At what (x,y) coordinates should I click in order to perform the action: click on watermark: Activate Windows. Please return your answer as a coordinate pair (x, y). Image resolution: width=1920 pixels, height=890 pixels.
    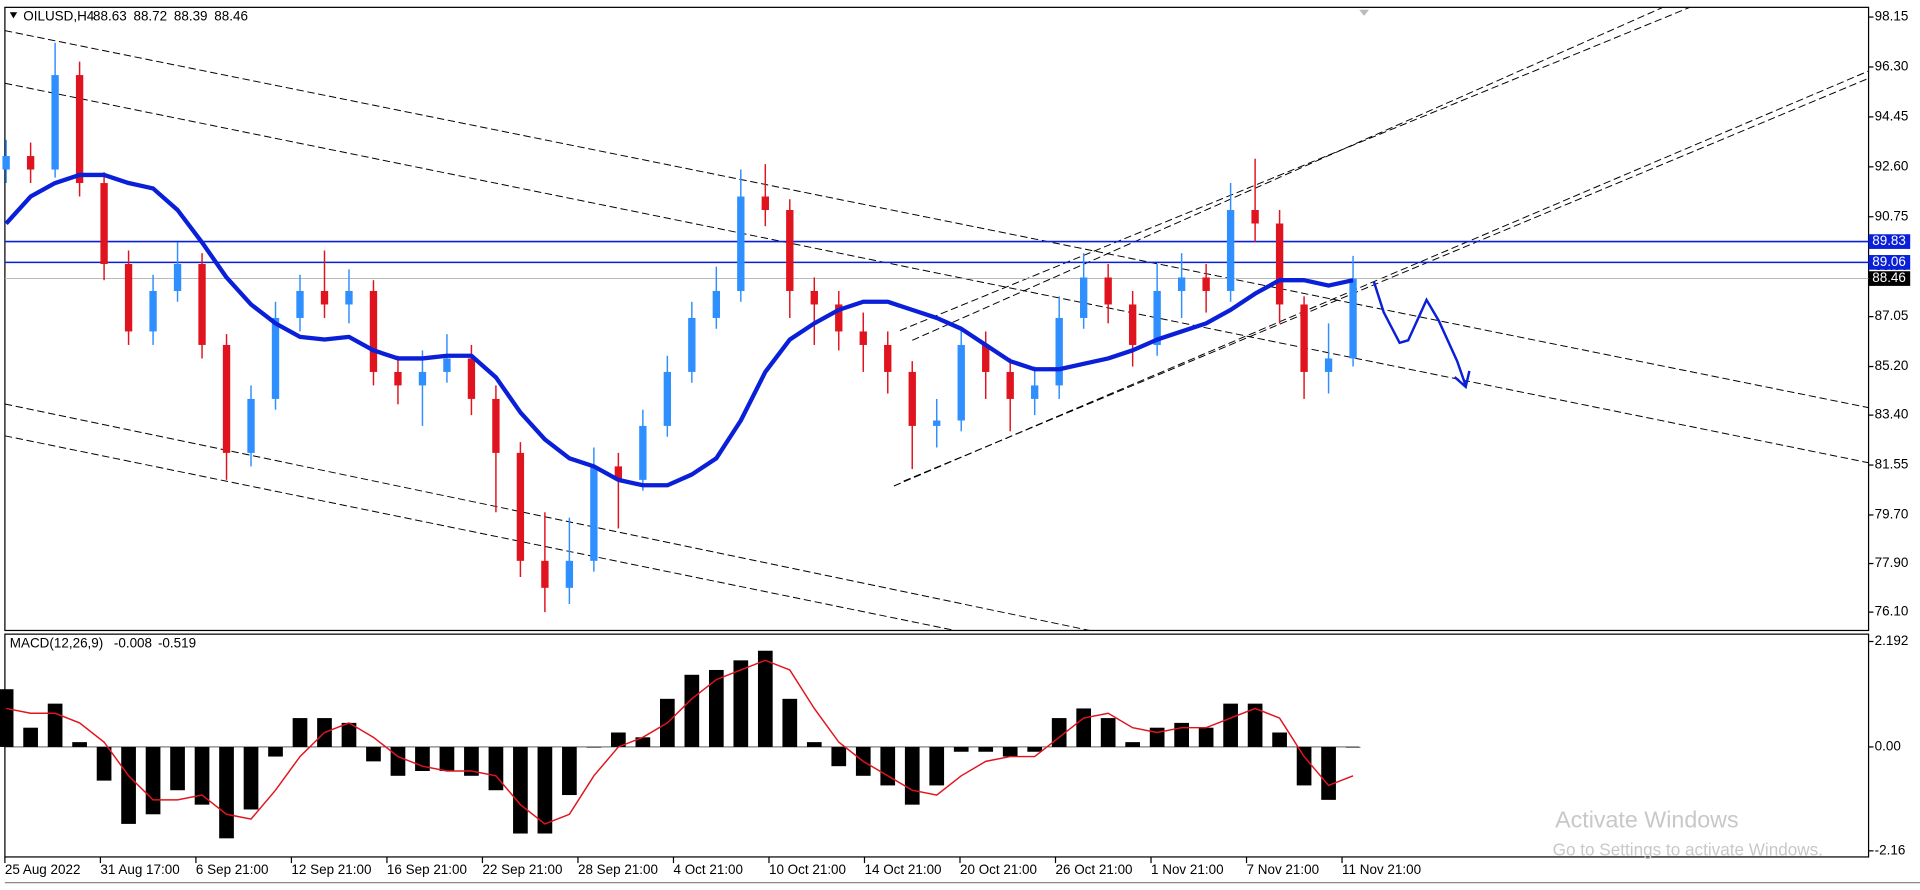
    Looking at the image, I should click on (1647, 820).